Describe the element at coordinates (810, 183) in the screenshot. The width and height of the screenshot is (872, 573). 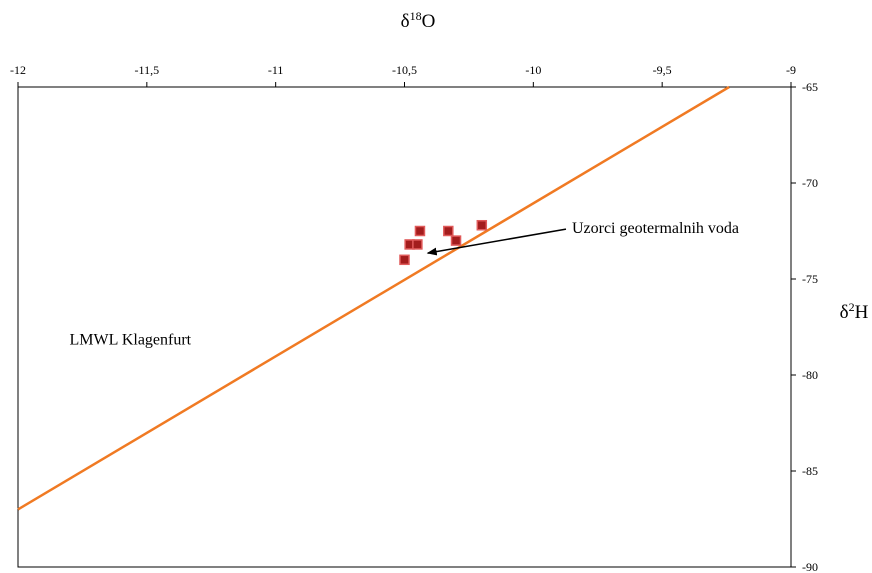
I see `y-tick-label: -70` at that location.